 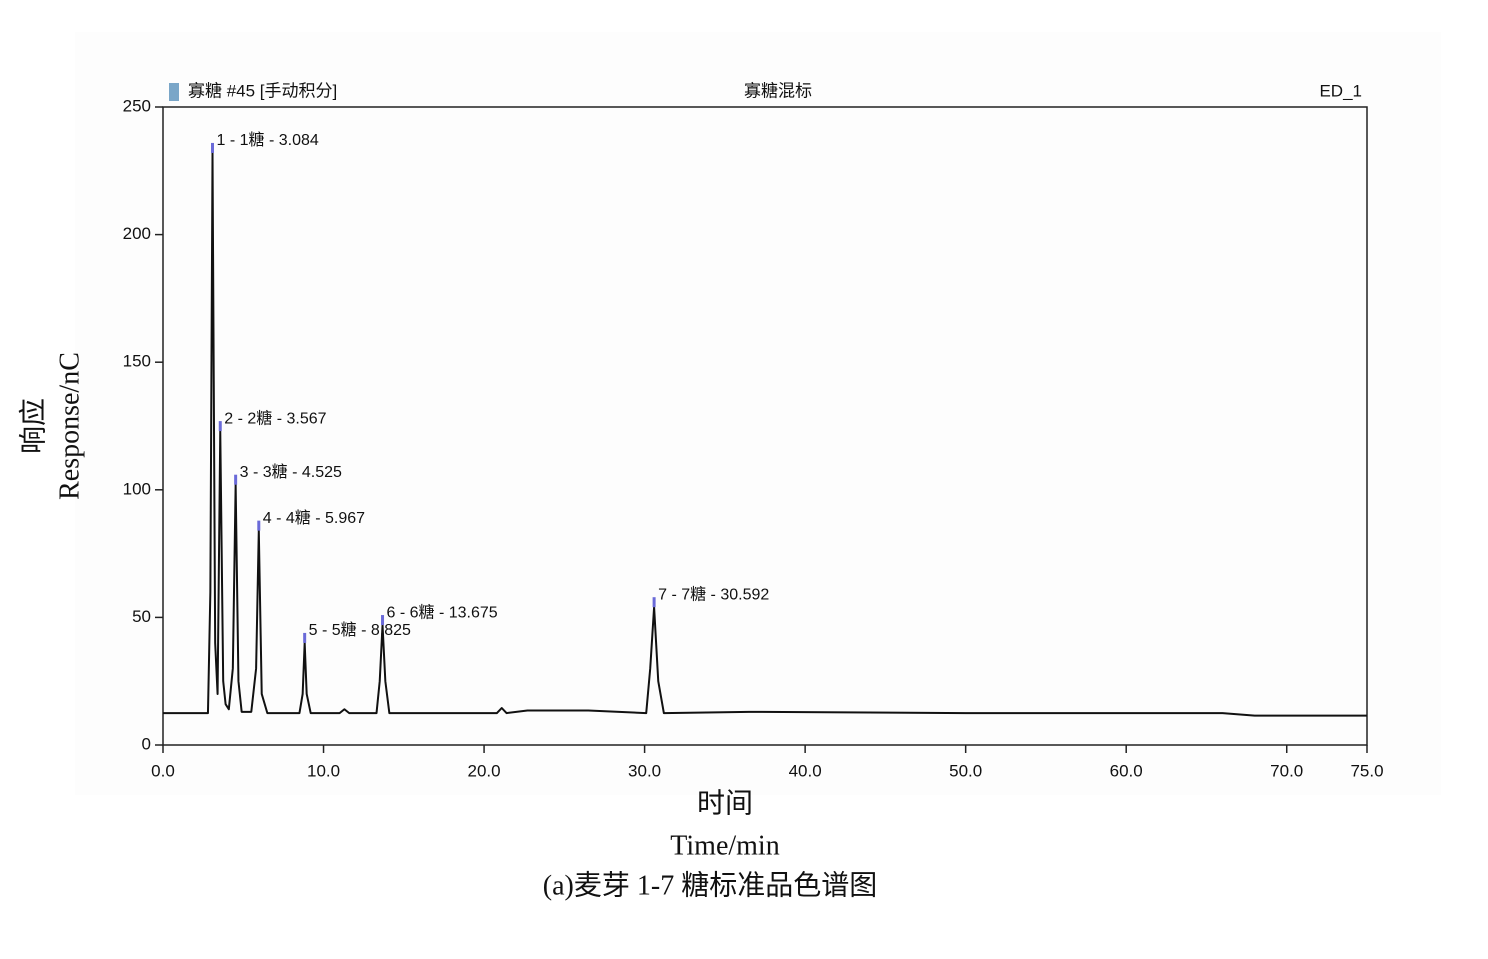 I want to click on icon, so click(x=174, y=92).